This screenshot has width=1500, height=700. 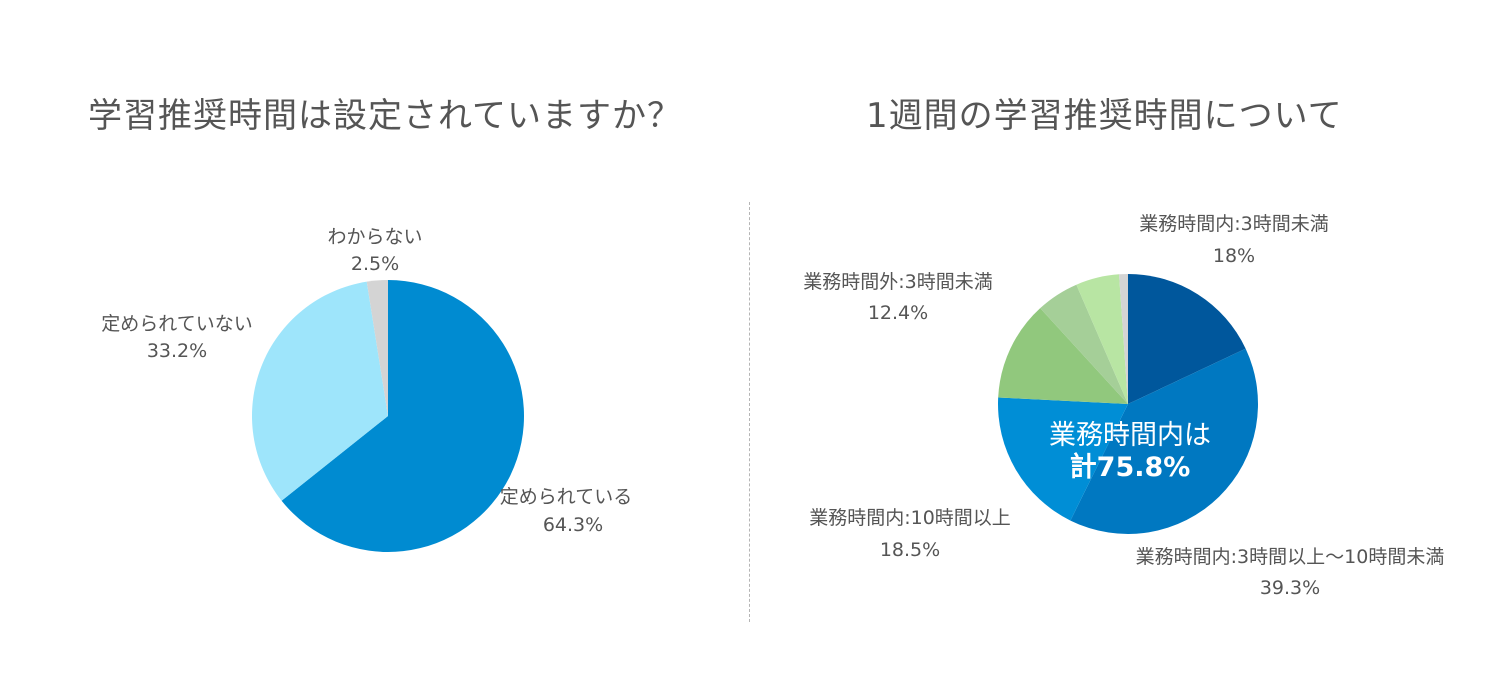 What do you see at coordinates (1130, 467) in the screenshot?
I see `center-label-line2: 計75.8%` at bounding box center [1130, 467].